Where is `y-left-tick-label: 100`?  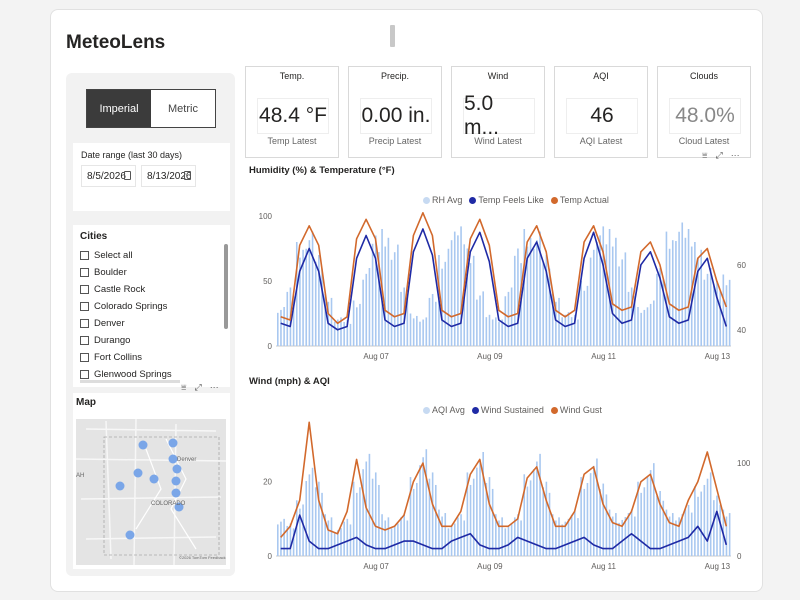 y-left-tick-label: 100 is located at coordinates (266, 216).